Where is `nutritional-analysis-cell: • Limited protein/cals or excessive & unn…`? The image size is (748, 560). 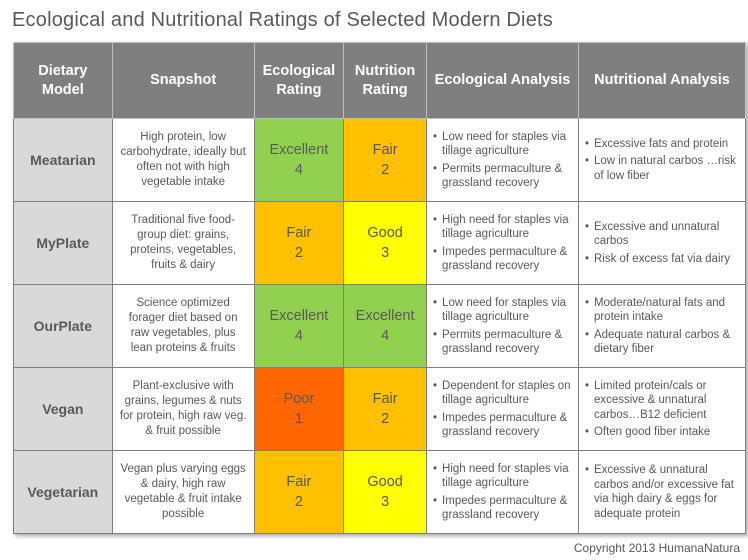
nutritional-analysis-cell: • Limited protein/cals or excessive & unn… is located at coordinates (662, 409).